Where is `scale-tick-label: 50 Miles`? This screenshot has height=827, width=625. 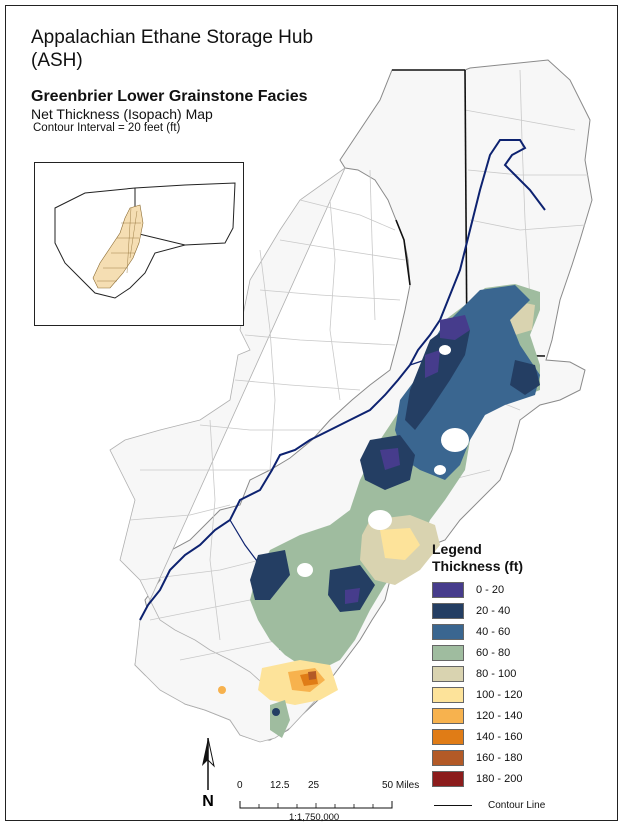 scale-tick-label: 50 Miles is located at coordinates (401, 785).